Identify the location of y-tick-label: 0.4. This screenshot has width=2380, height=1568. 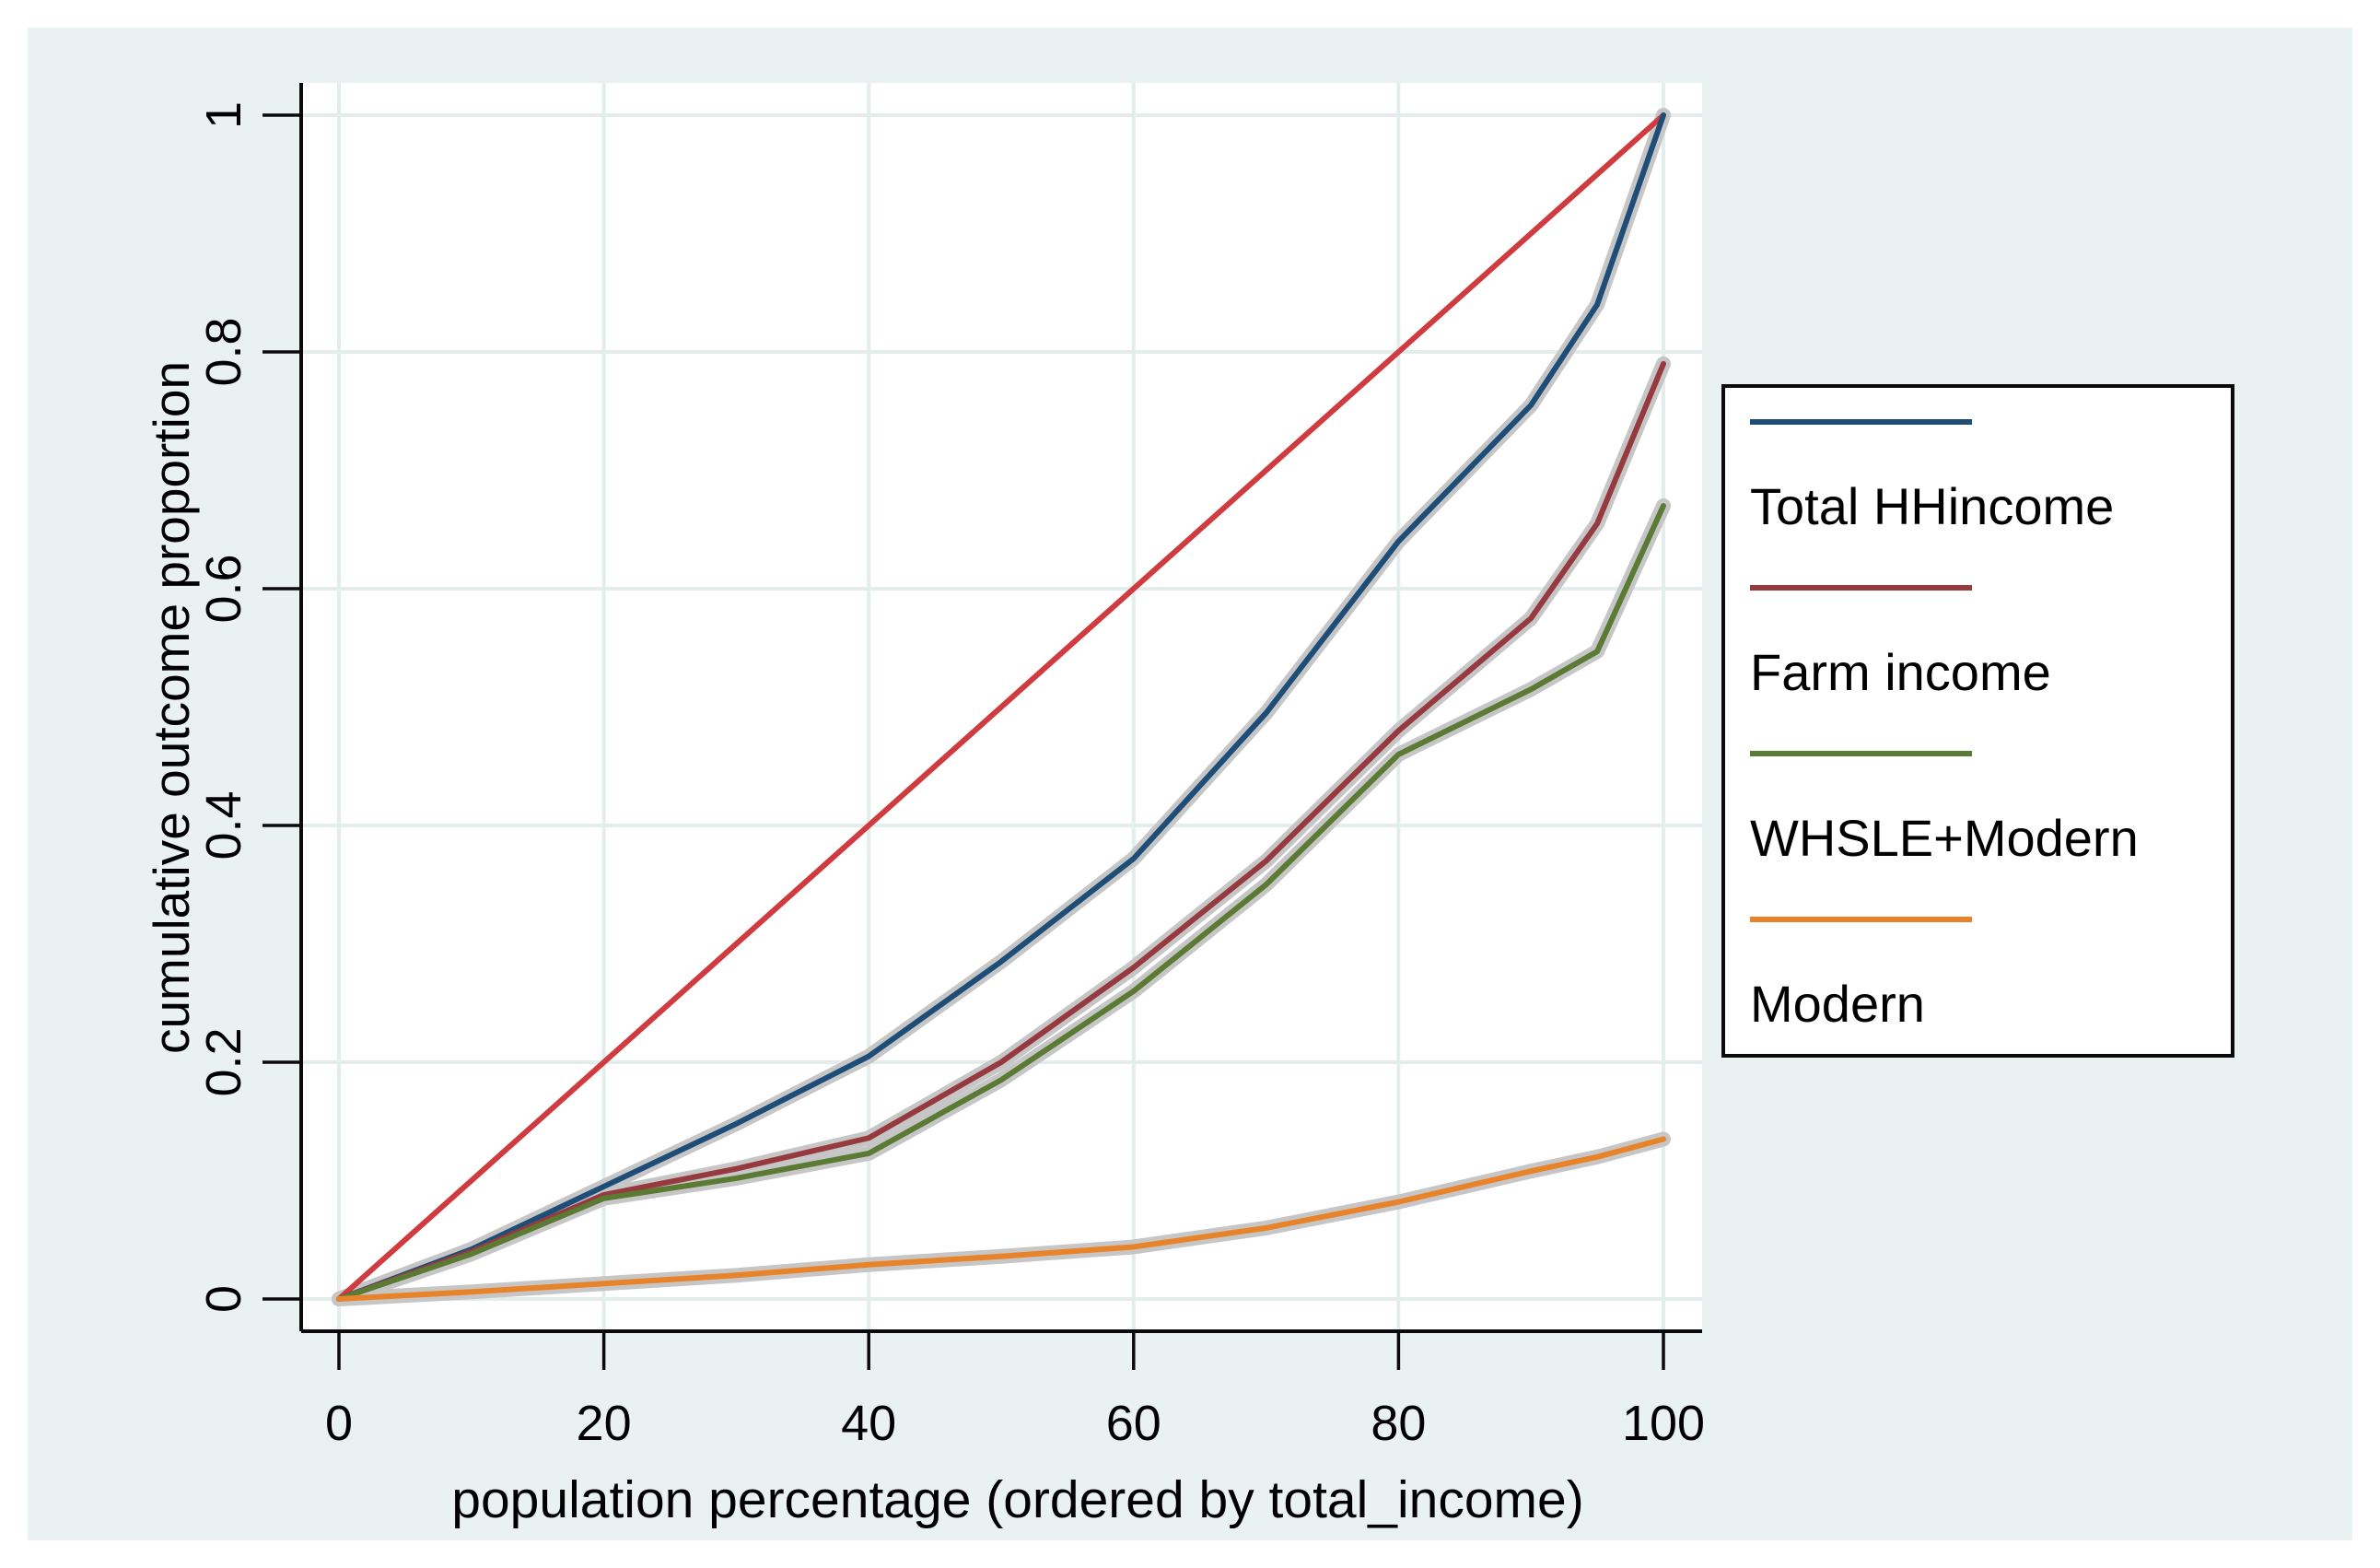
(223, 825).